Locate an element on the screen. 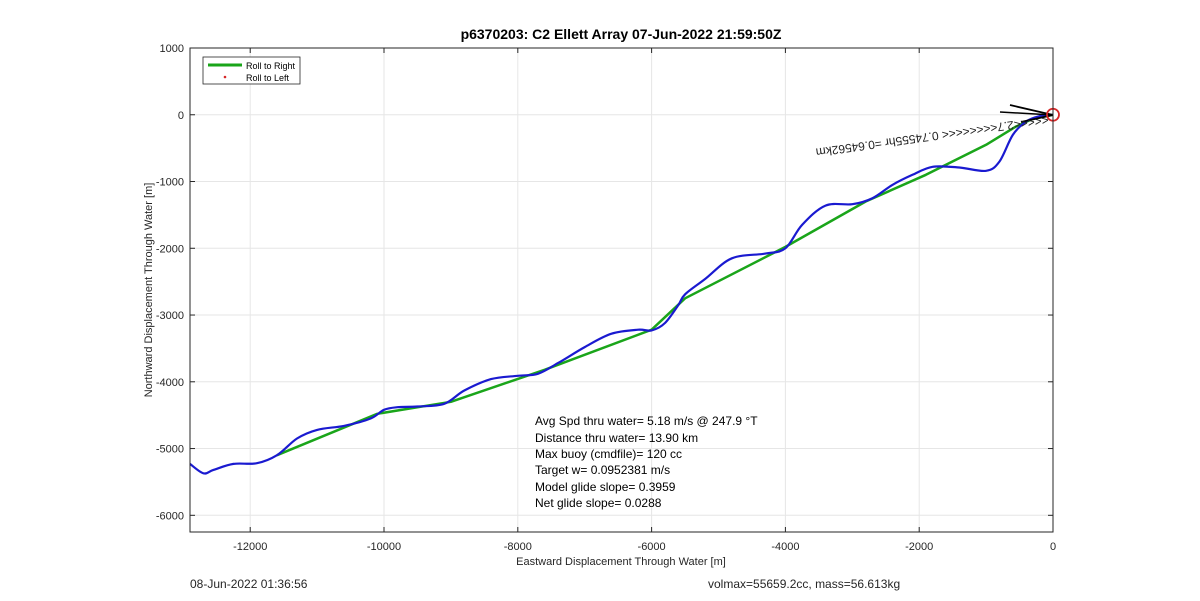  x-tick-label: 0 is located at coordinates (1053, 547).